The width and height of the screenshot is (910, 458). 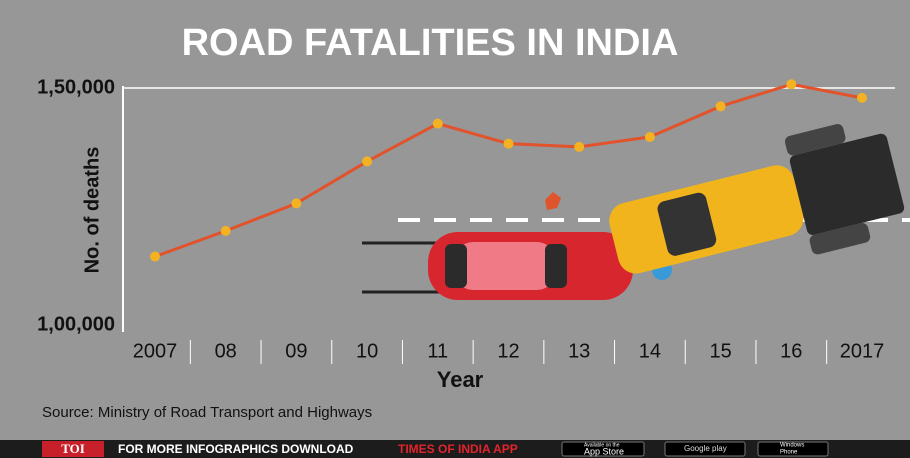 What do you see at coordinates (720, 351) in the screenshot?
I see `x-tick-label: 15` at bounding box center [720, 351].